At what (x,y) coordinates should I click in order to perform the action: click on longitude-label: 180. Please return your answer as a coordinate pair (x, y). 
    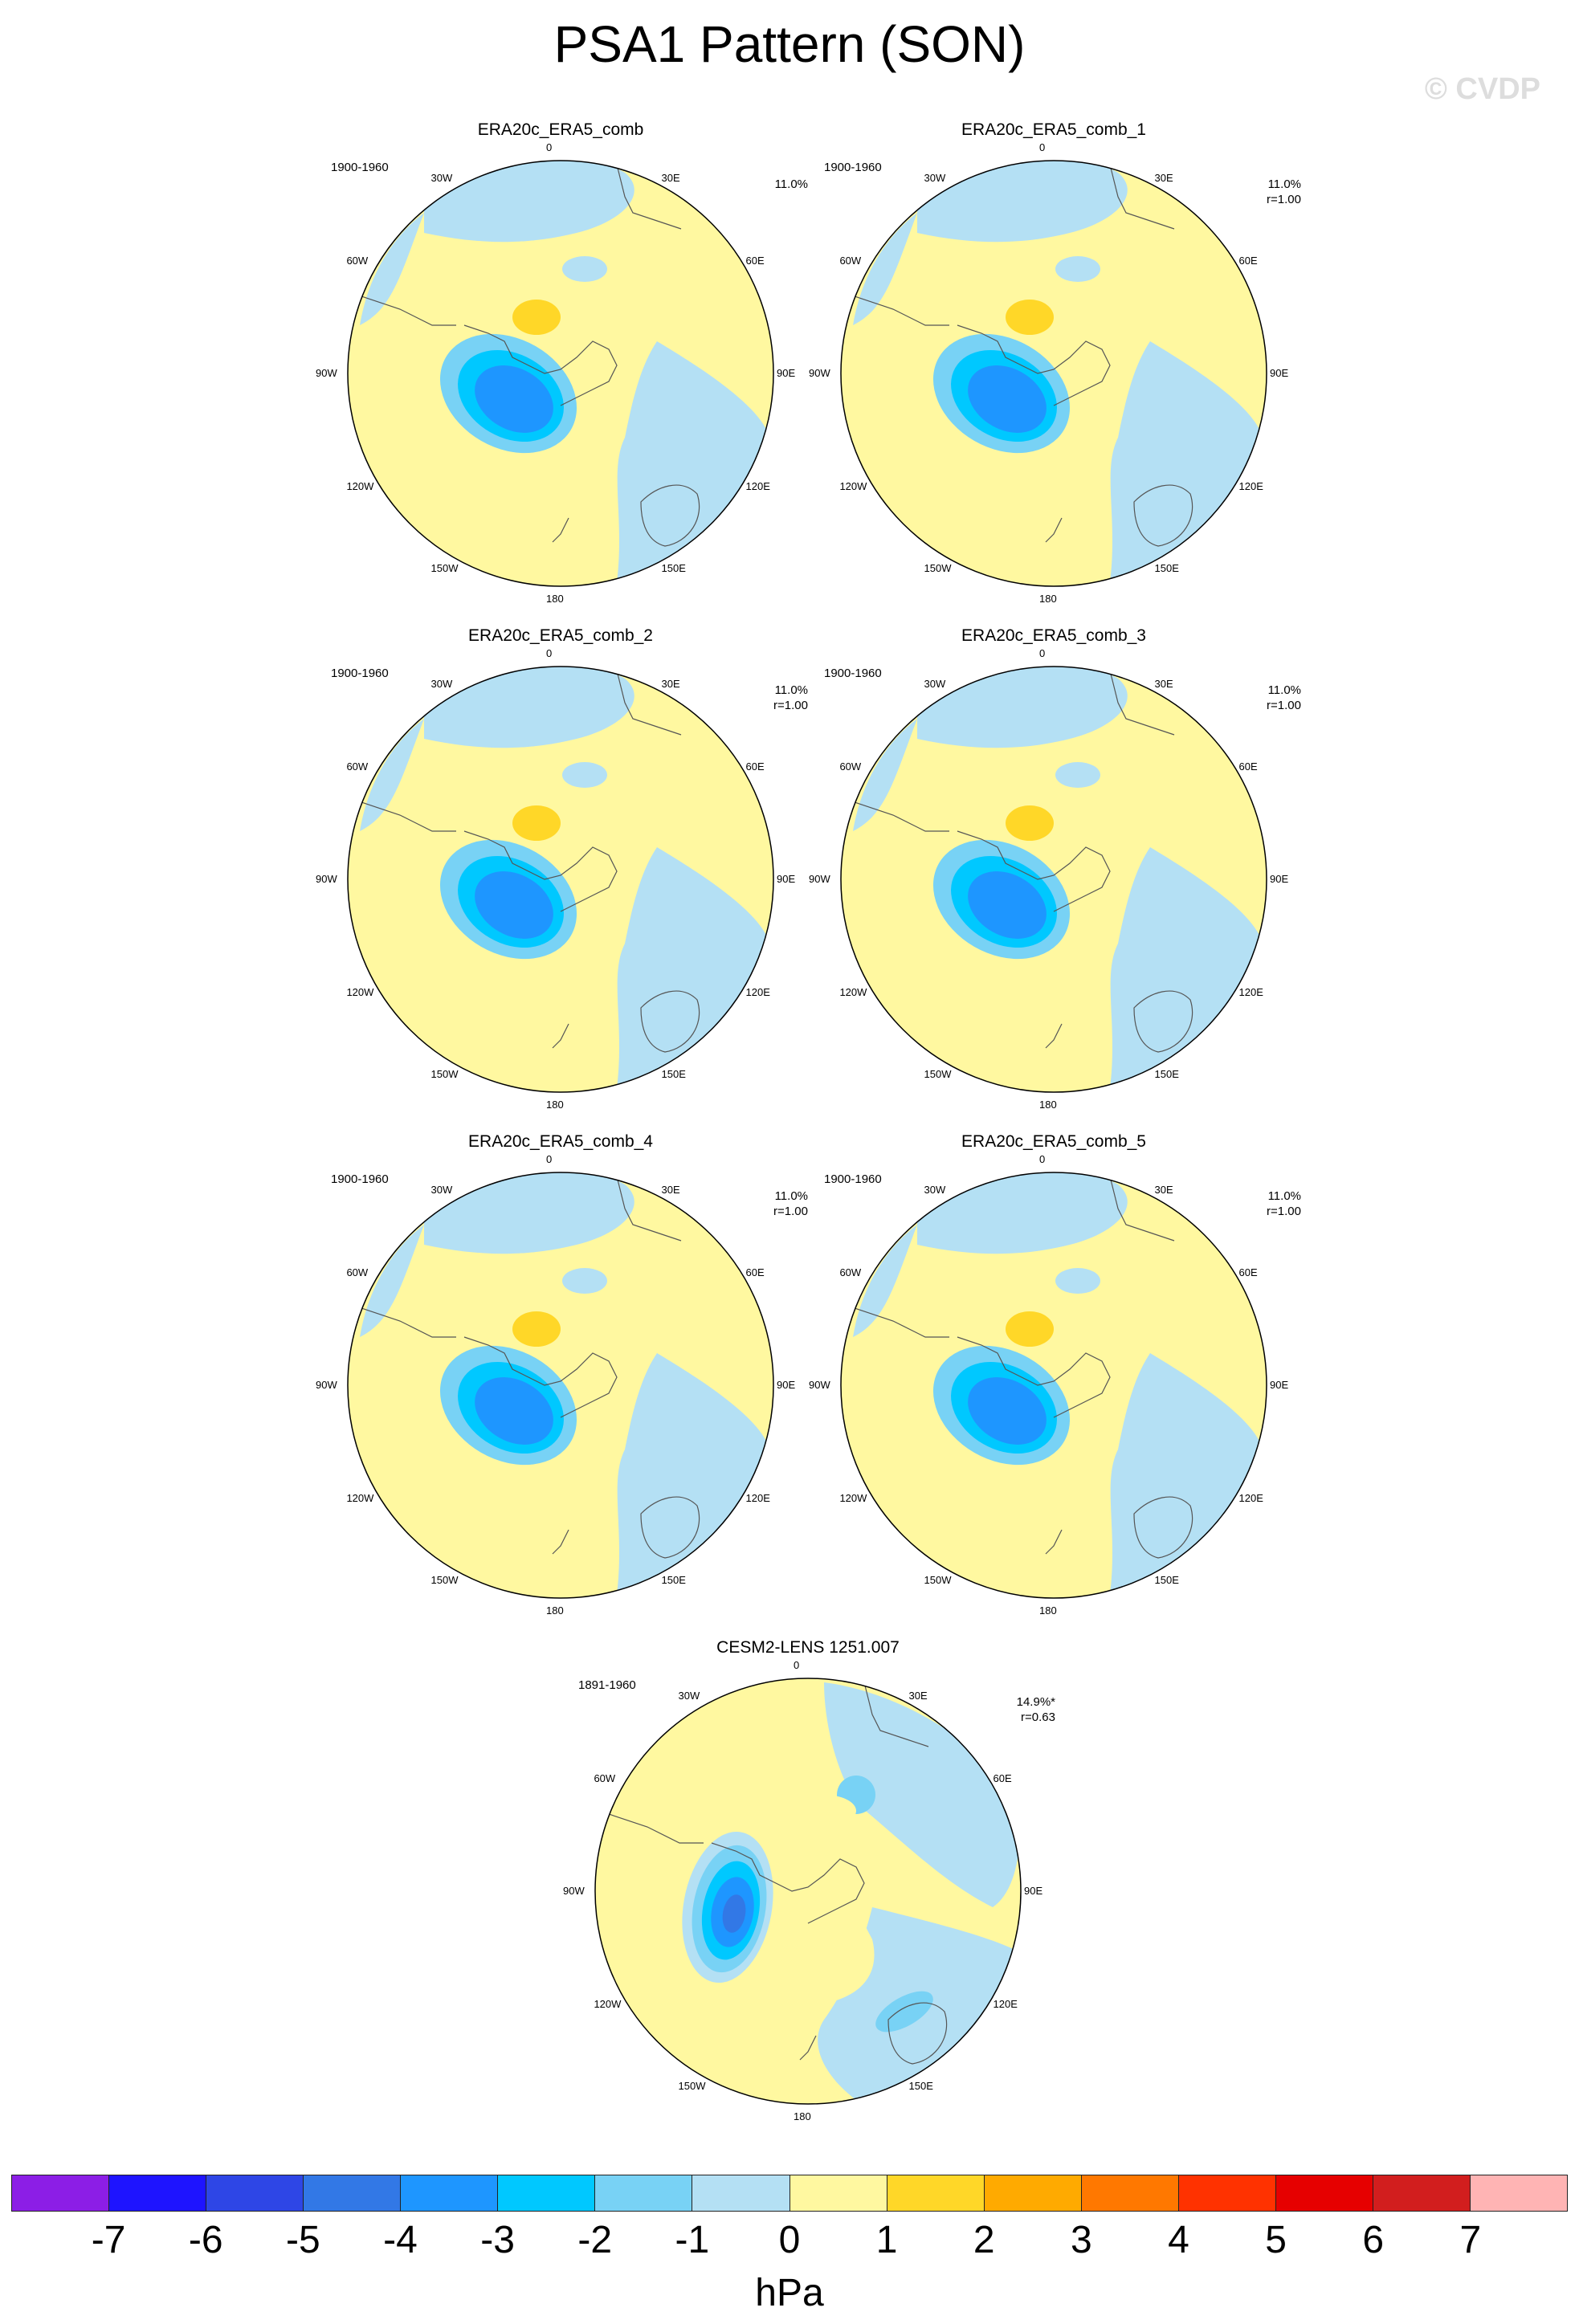
    Looking at the image, I should click on (1048, 1105).